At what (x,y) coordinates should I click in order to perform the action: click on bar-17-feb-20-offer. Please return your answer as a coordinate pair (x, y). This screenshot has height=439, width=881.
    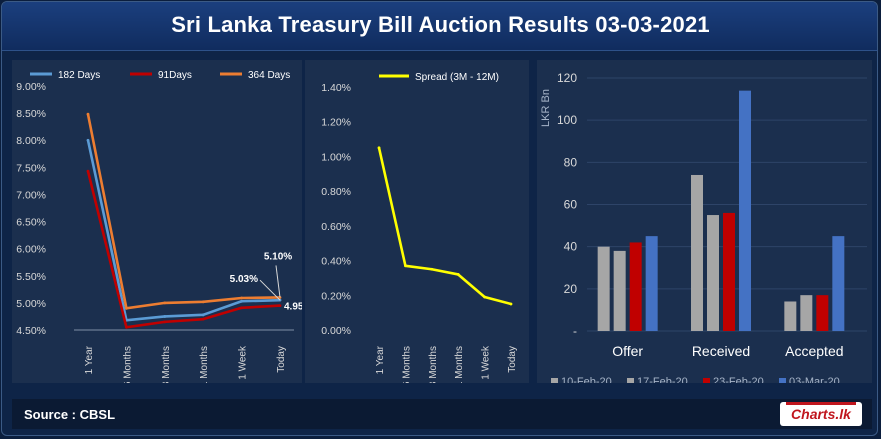
    Looking at the image, I should click on (619, 290).